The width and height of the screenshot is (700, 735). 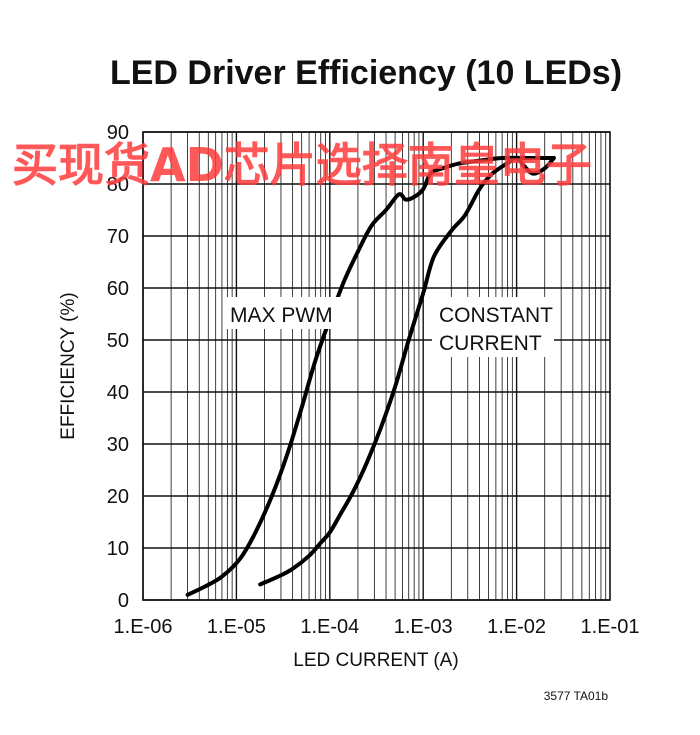 I want to click on y-axis-label: EFFICIENCY (%), so click(x=68, y=365).